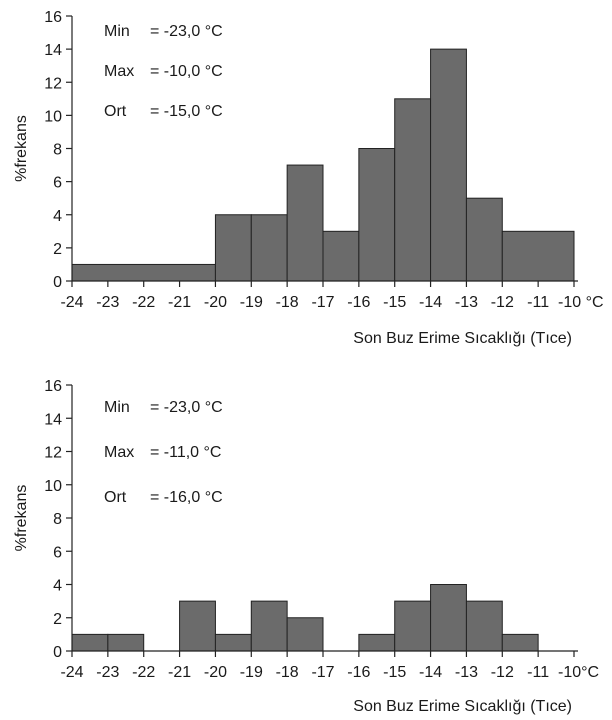  Describe the element at coordinates (186, 71) in the screenshot. I see `stat-value-max: = -10,0 °C` at that location.